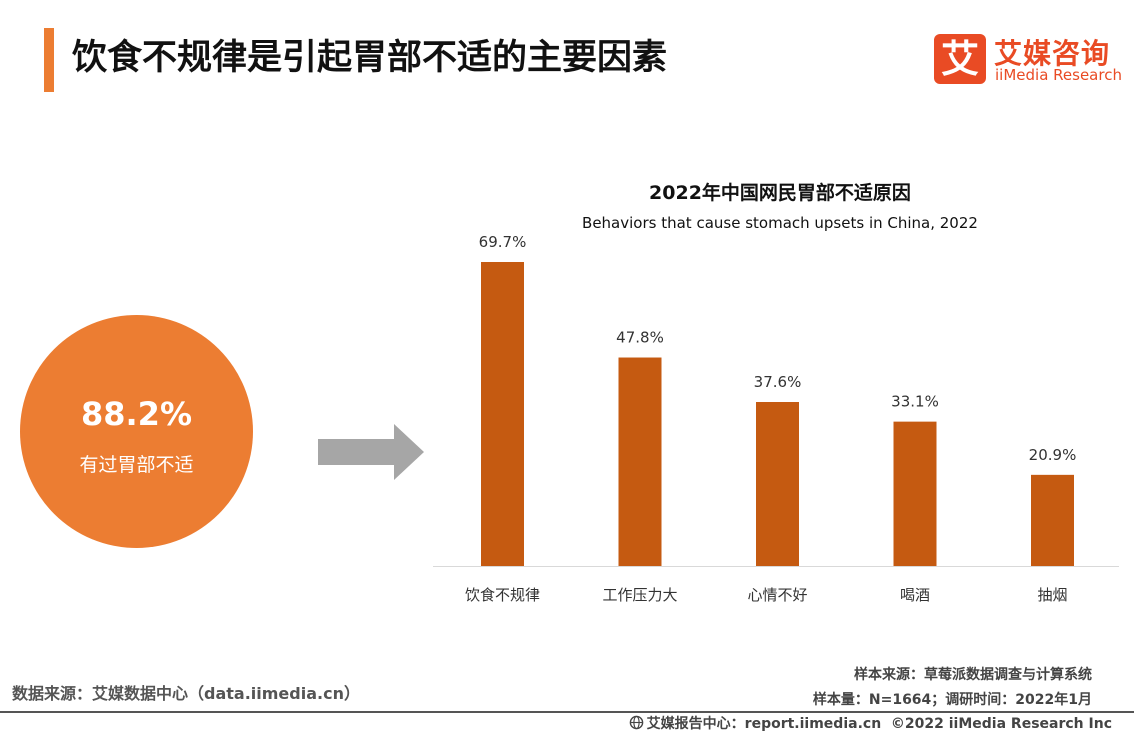  I want to click on x-tick-label: 抽烟, so click(1052, 595).